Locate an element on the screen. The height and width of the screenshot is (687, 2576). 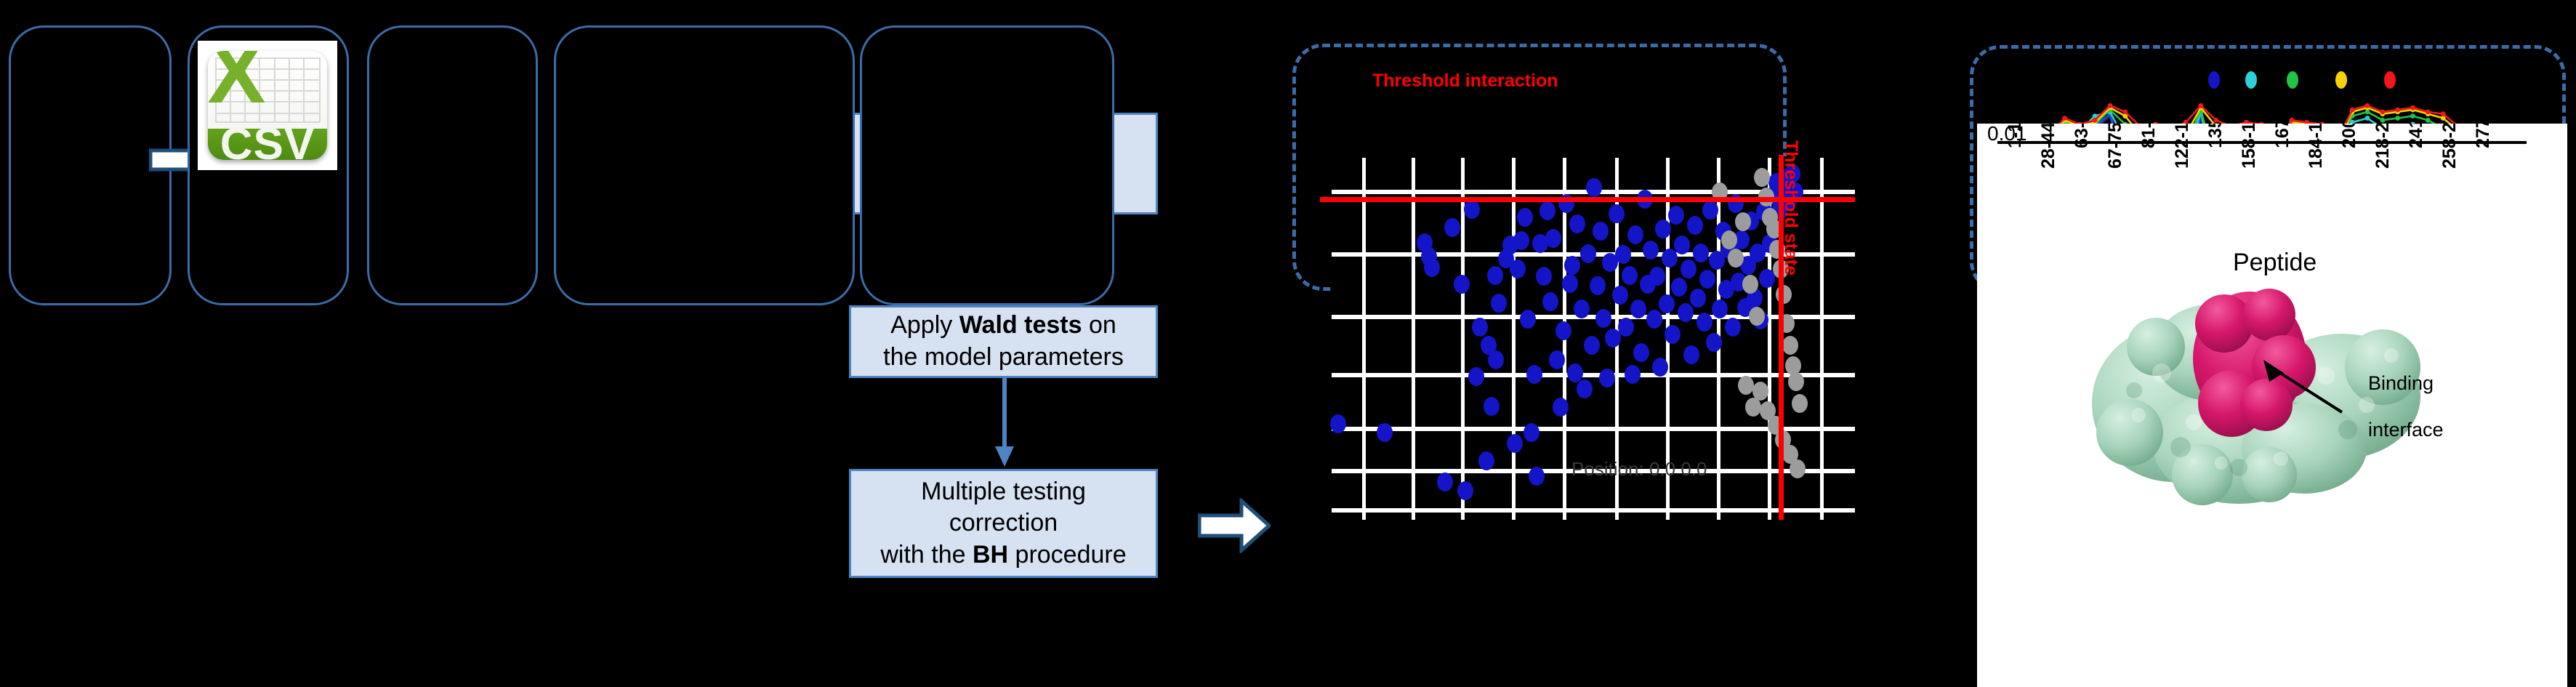
peptide-tick-label: 277-284 is located at coordinates (2483, 136).